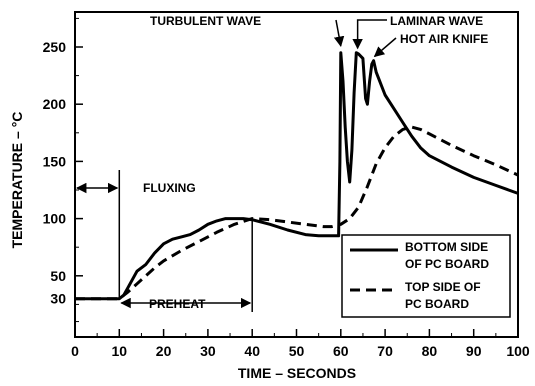 This screenshot has width=535, height=386. What do you see at coordinates (446, 247) in the screenshot?
I see `legend-label-bottom-line1: BOTTOM SIDE` at bounding box center [446, 247].